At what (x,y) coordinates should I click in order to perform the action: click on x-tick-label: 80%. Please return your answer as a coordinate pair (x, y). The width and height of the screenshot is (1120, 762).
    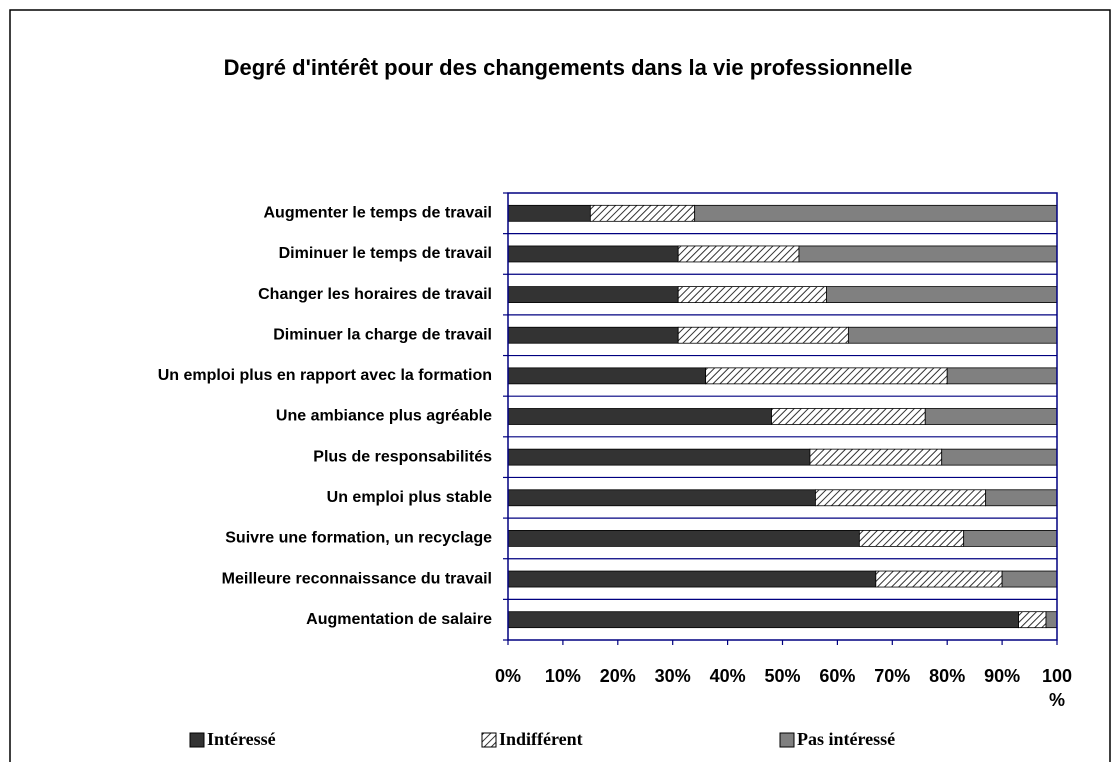
    Looking at the image, I should click on (947, 676).